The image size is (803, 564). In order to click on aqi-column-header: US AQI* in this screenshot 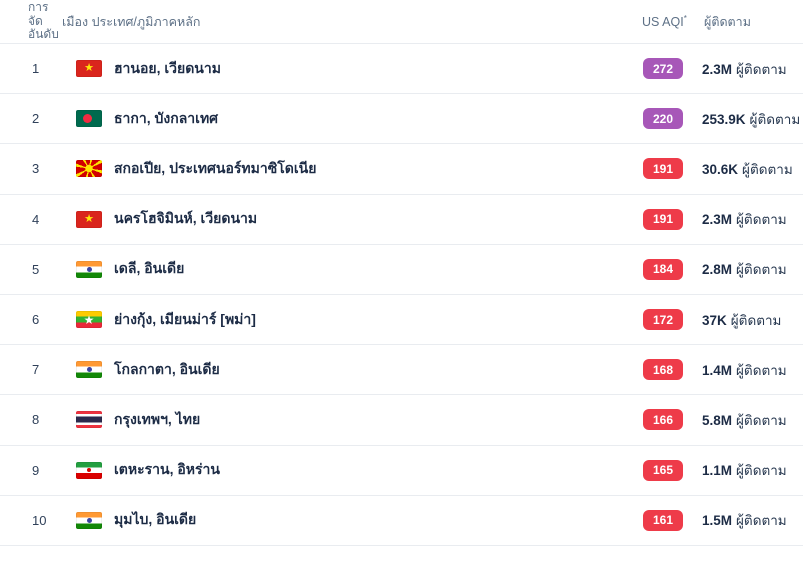, I will do `click(666, 21)`.